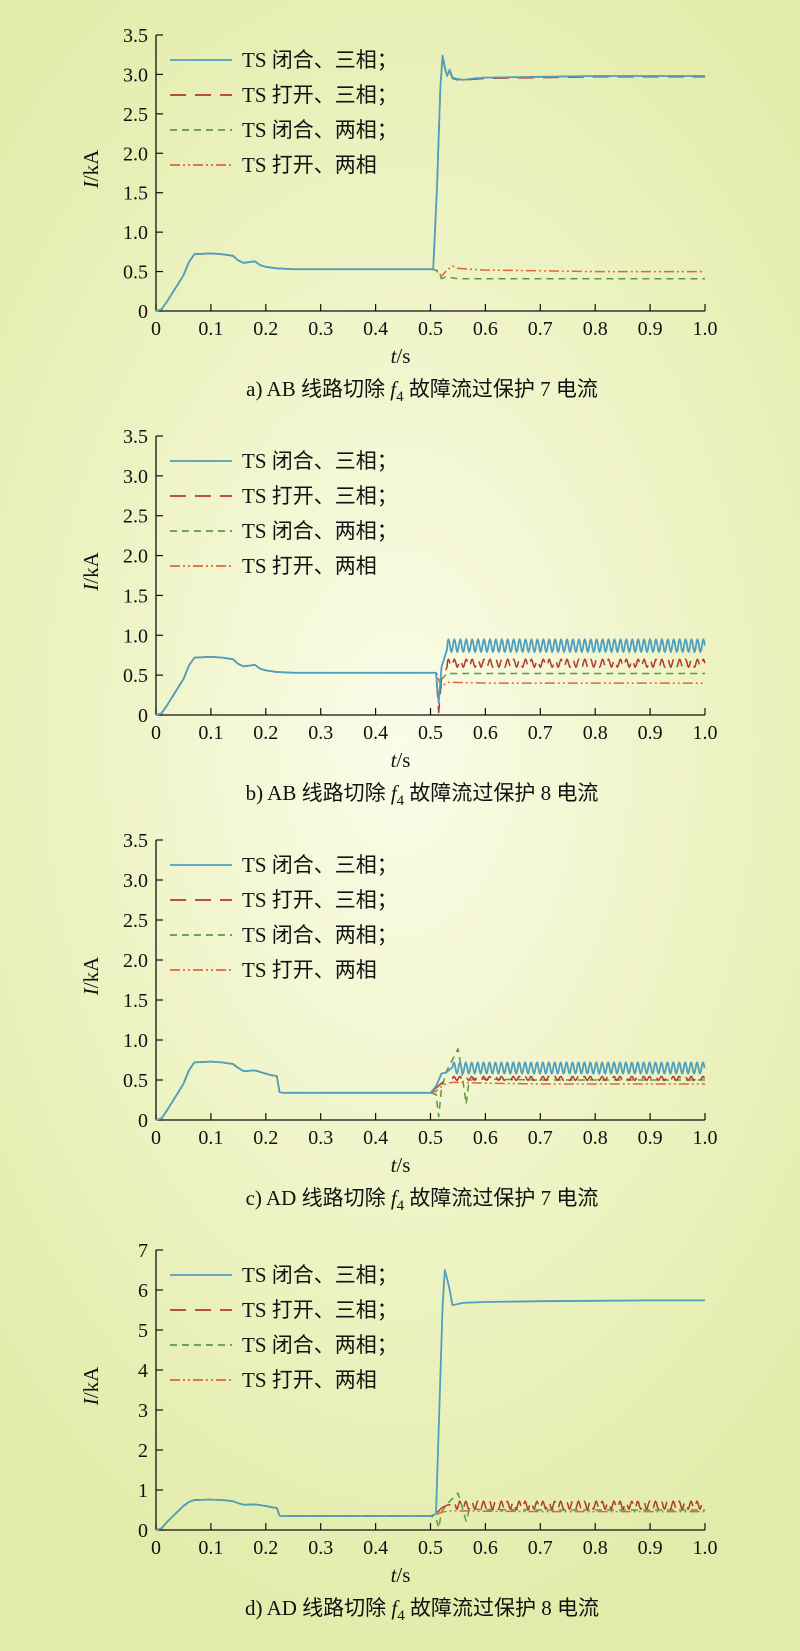 Image resolution: width=800 pixels, height=1651 pixels. I want to click on x-tick-label: 1.0, so click(705, 1548).